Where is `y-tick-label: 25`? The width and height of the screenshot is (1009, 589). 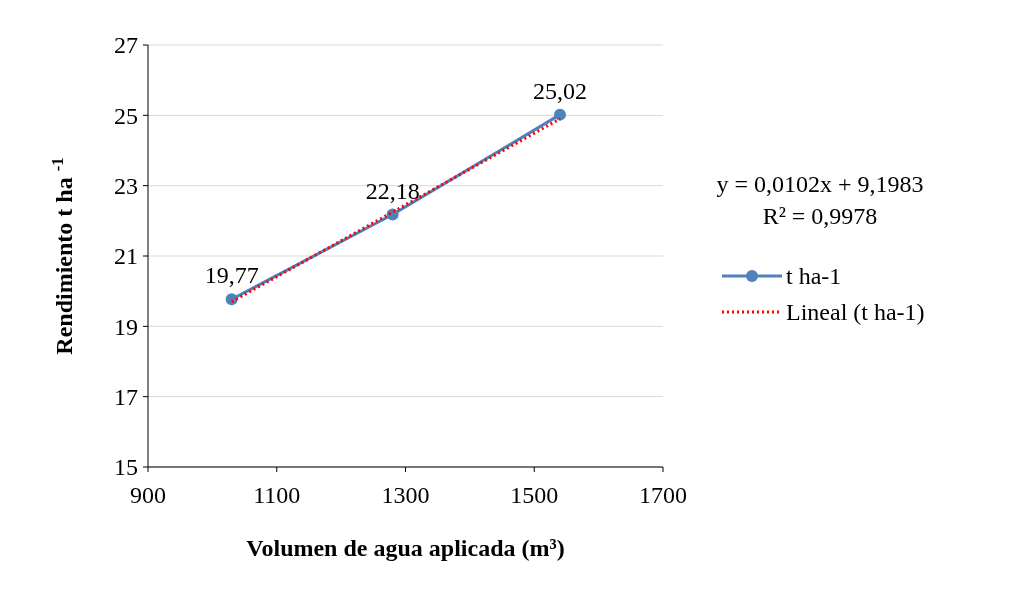
y-tick-label: 25 is located at coordinates (126, 115).